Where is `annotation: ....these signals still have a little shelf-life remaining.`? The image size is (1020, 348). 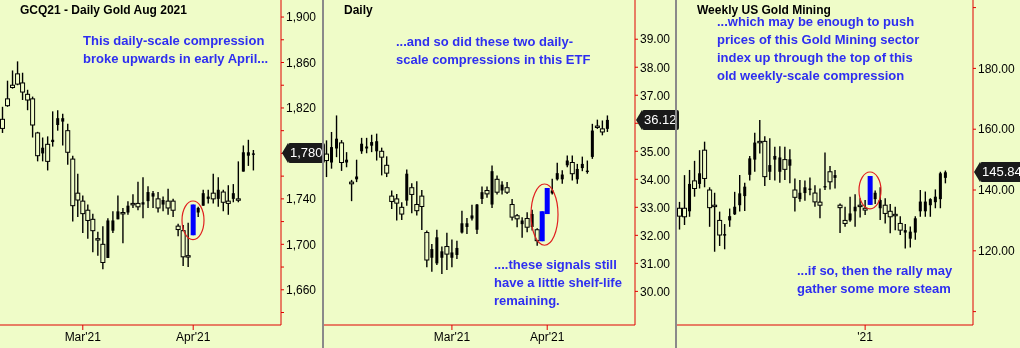
annotation: ....these signals still have a little shelf-life remaining. is located at coordinates (558, 283).